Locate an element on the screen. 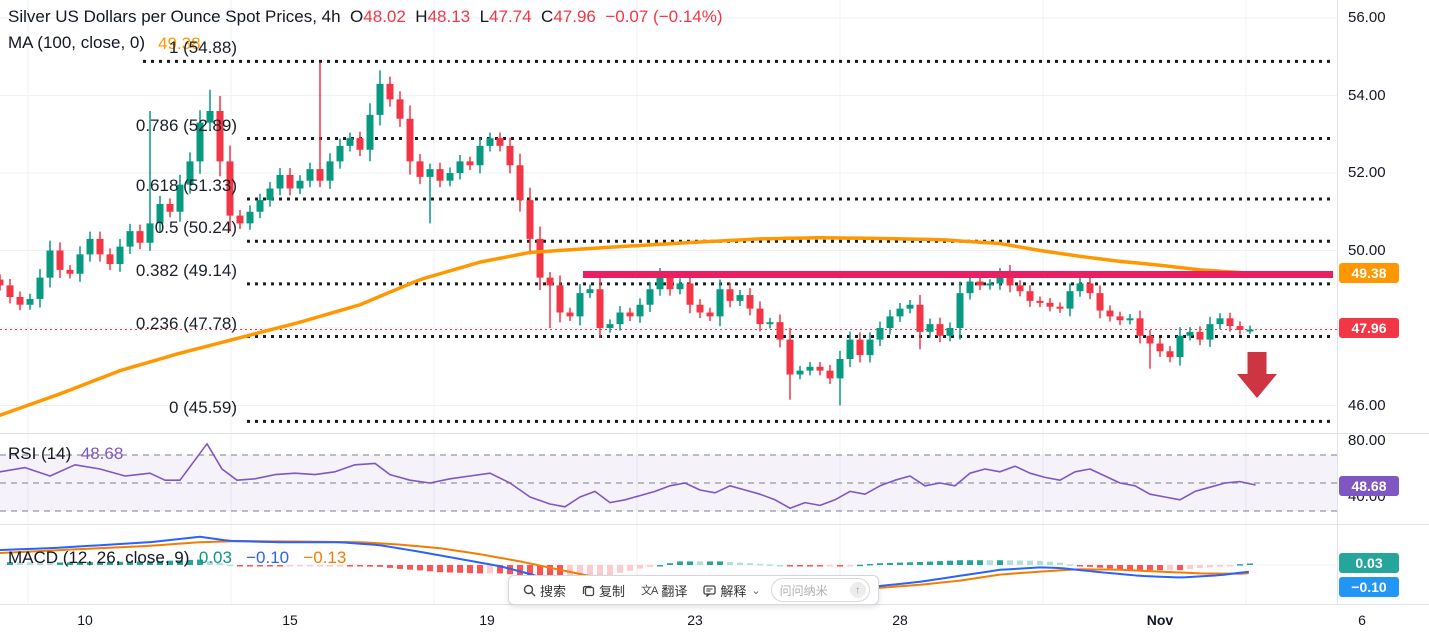  macd-hist-value: 0.03 is located at coordinates (215, 557).